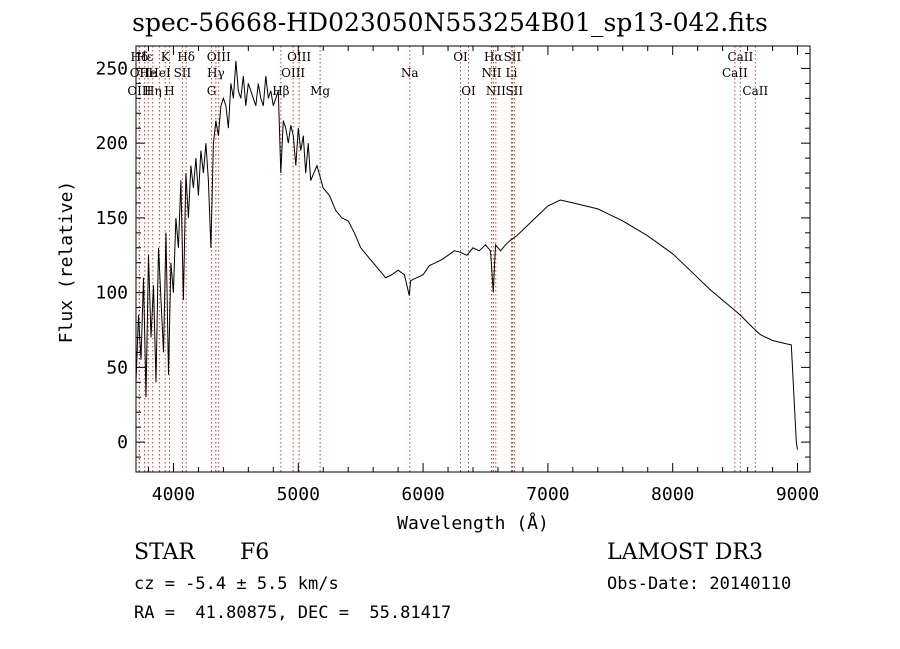 This screenshot has height=649, width=900. I want to click on survey-name: LAMOST DR3, so click(685, 552).